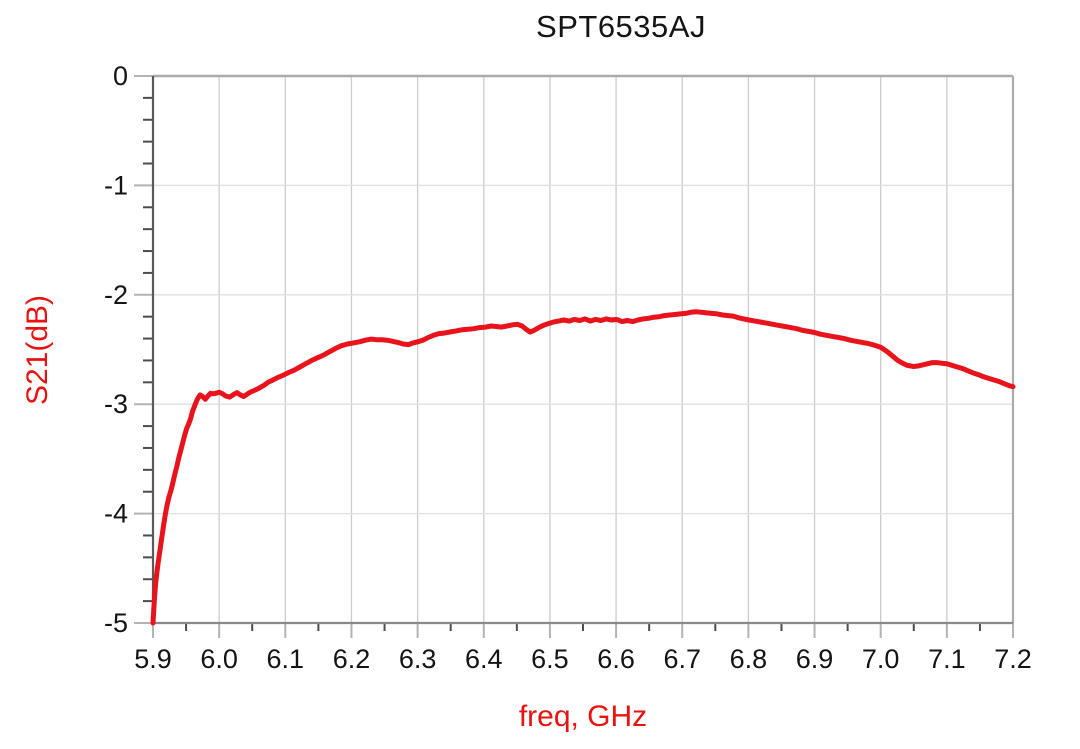 This screenshot has width=1080, height=749. I want to click on chart-title: SPT6535AJ, so click(621, 26).